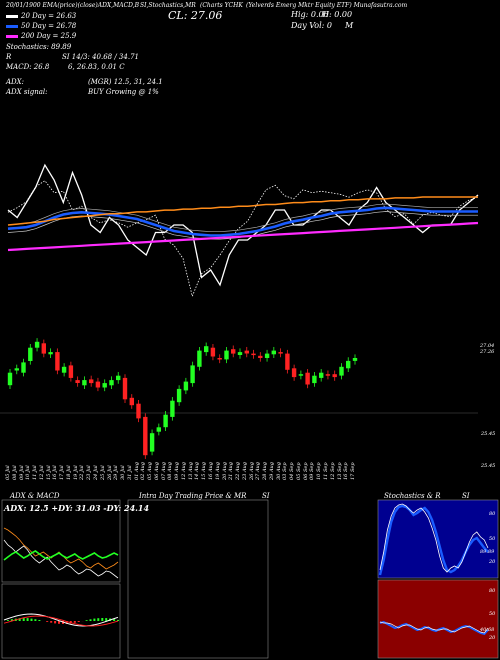 This screenshot has width=500, height=660. What do you see at coordinates (298, 471) in the screenshot?
I see `date-tick-label: 05 Sep` at bounding box center [298, 471].